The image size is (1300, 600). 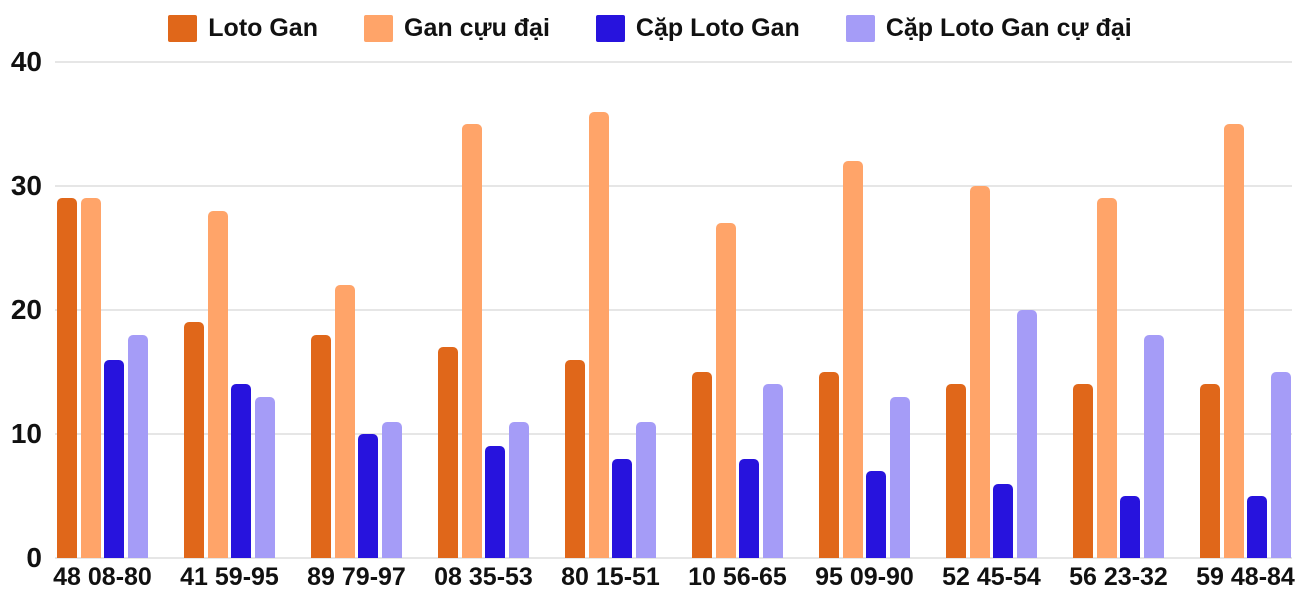 What do you see at coordinates (26, 309) in the screenshot?
I see `y-tick-label: 20` at bounding box center [26, 309].